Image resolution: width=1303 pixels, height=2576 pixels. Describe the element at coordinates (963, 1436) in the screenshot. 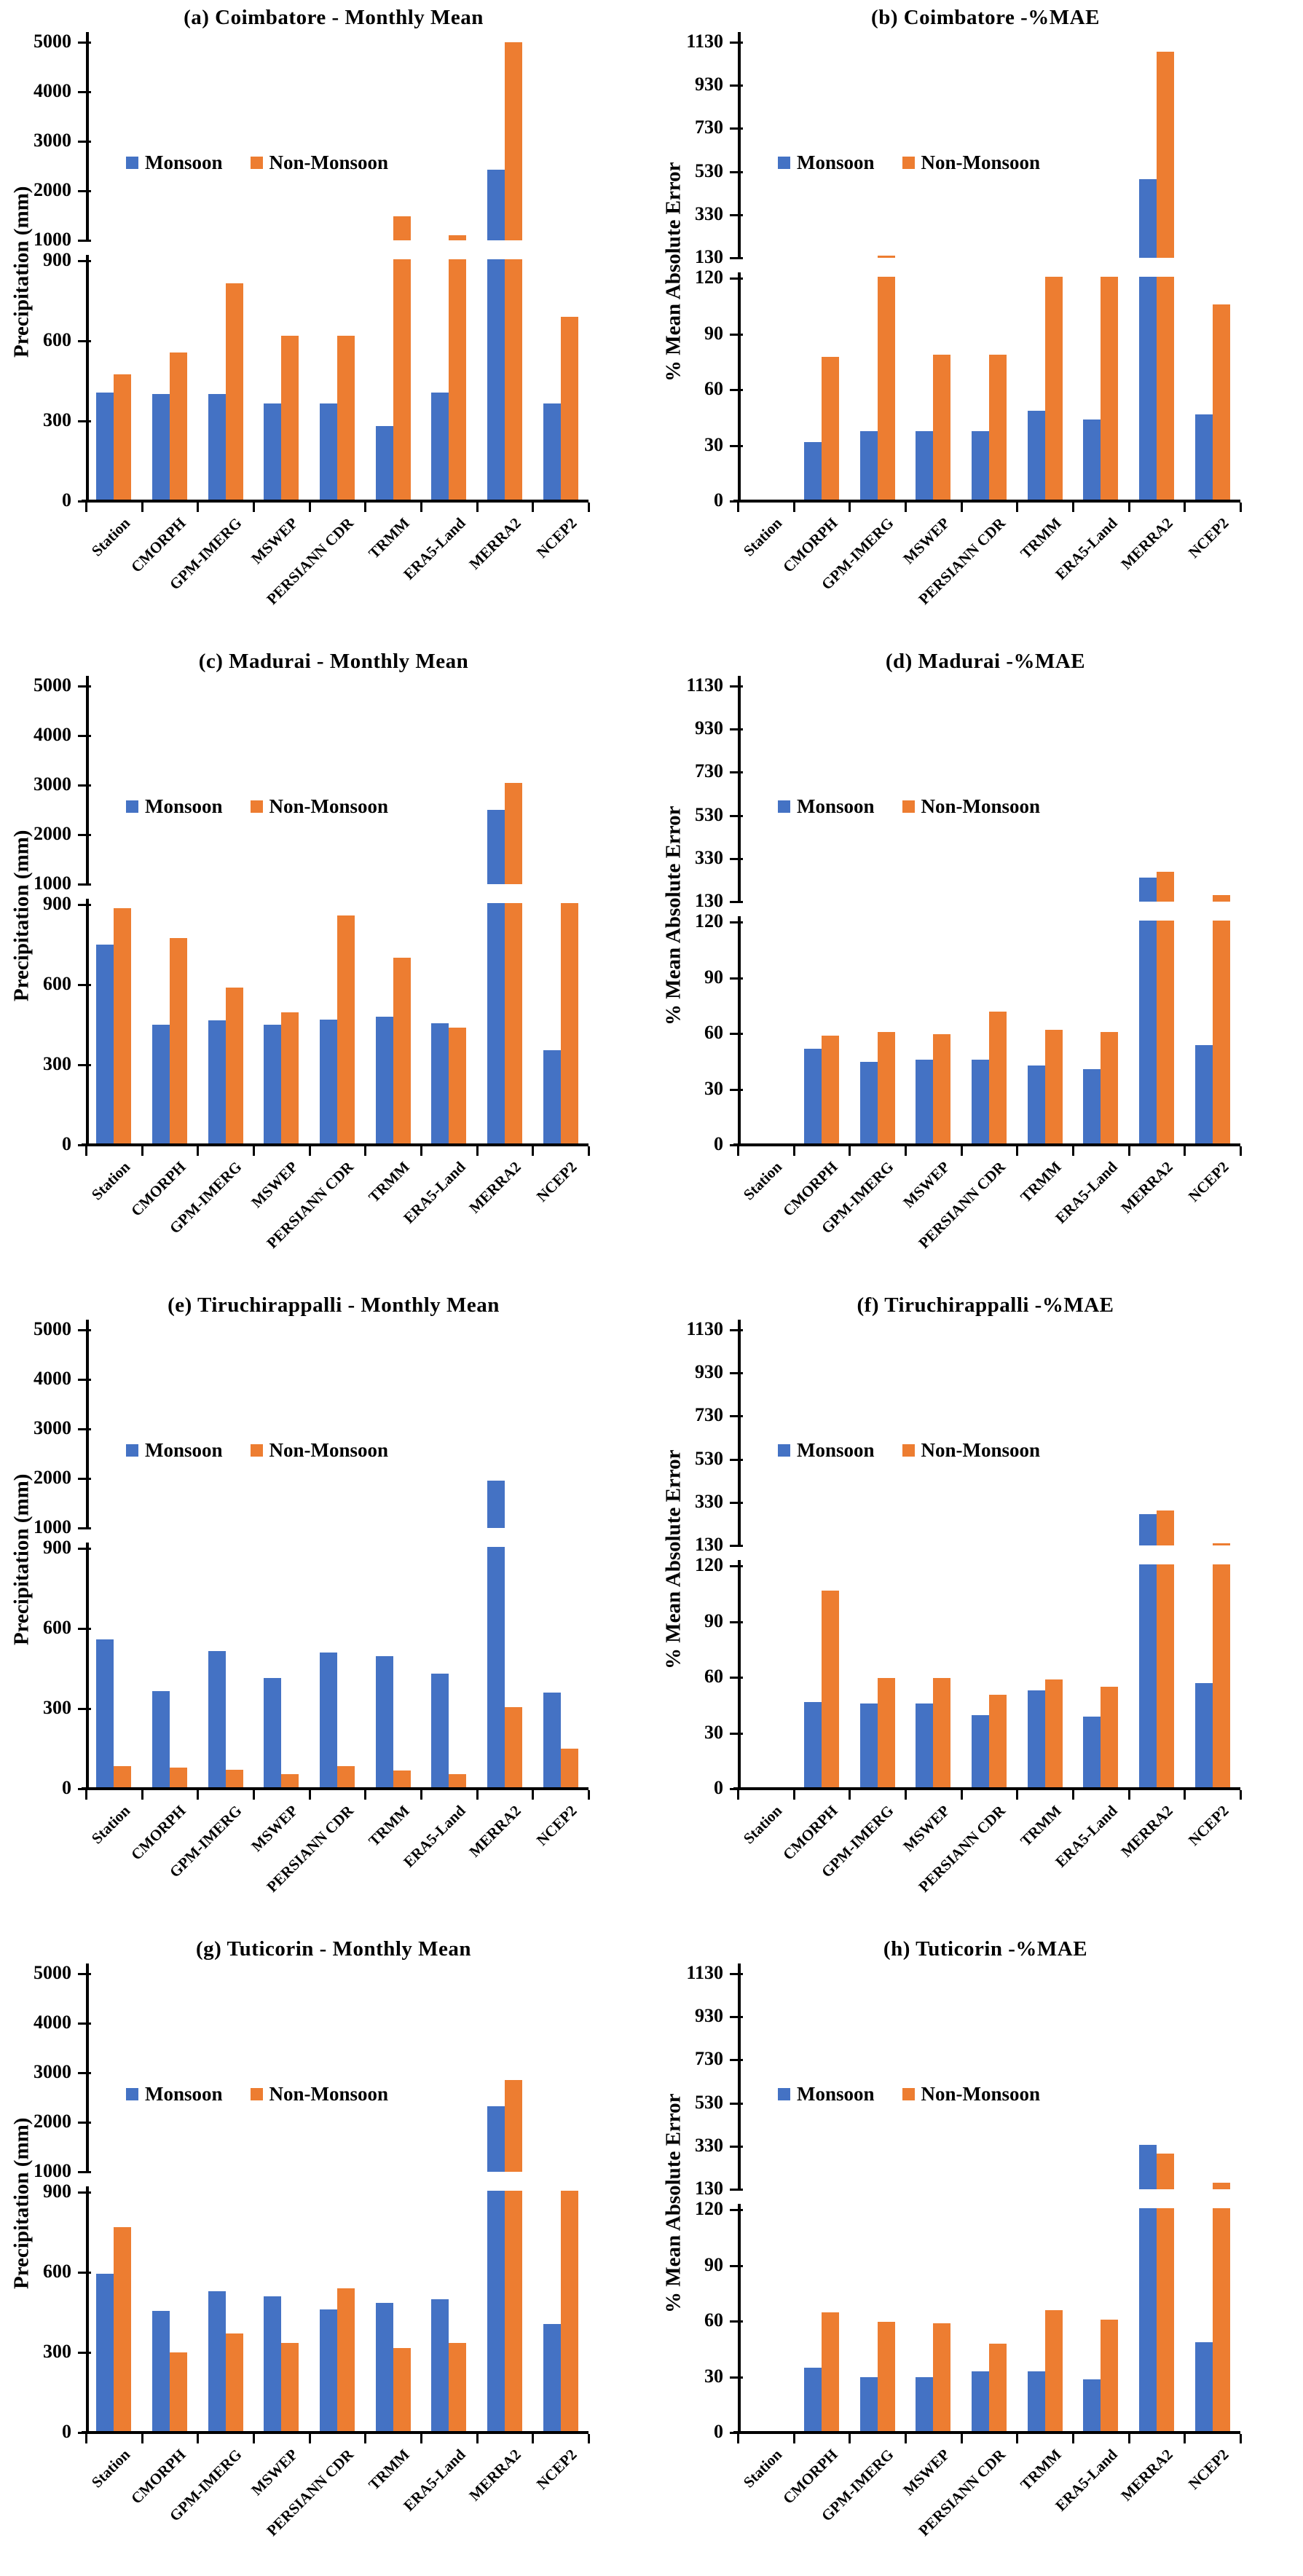

I see `upper-axis-section: 130 330 530 730 930 1130` at that location.